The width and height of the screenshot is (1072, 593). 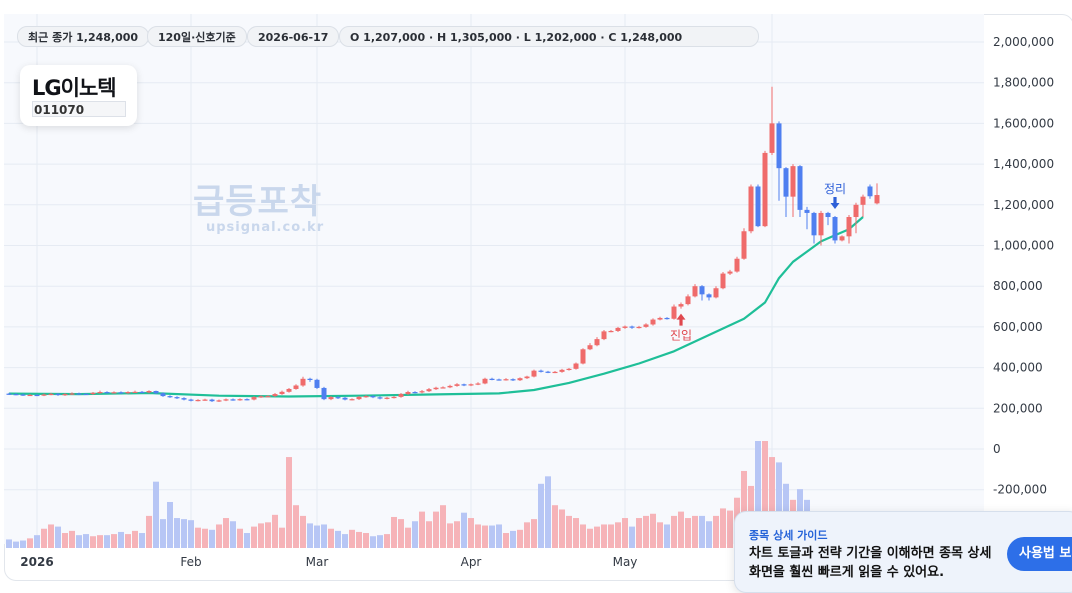 I want to click on y-tick-label: 800,000, so click(x=1018, y=286).